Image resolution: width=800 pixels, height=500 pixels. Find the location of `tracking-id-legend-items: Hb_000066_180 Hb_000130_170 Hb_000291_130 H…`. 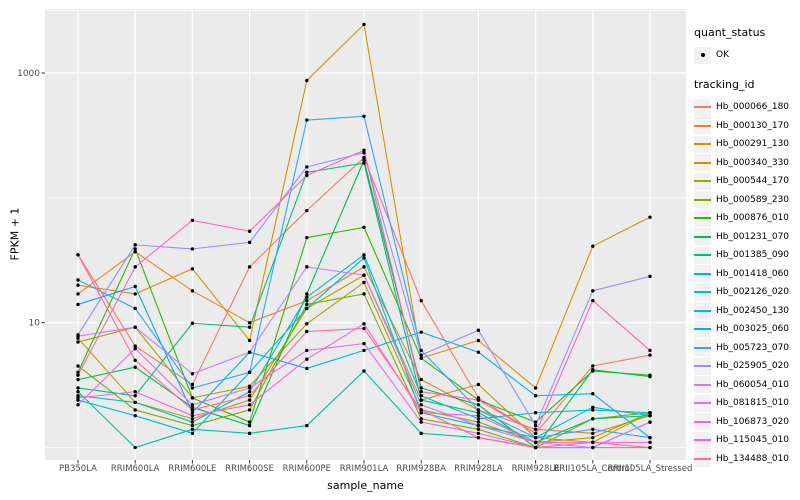

tracking-id-legend-items: Hb_000066_180 Hb_000130_170 Hb_000291_130 H… is located at coordinates (746, 283).